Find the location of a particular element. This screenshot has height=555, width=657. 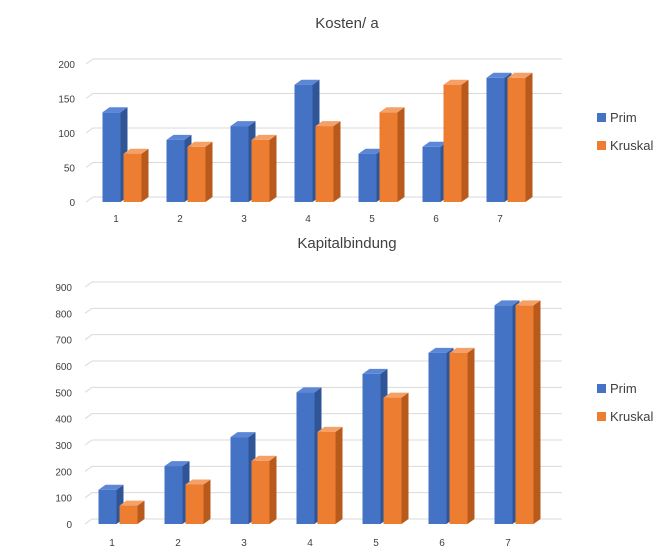

y-tick-label: 800 is located at coordinates (63, 314).